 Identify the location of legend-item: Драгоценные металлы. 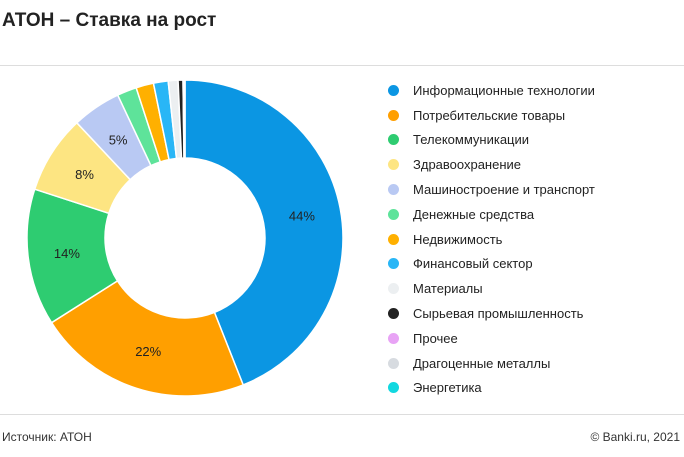
(491, 363).